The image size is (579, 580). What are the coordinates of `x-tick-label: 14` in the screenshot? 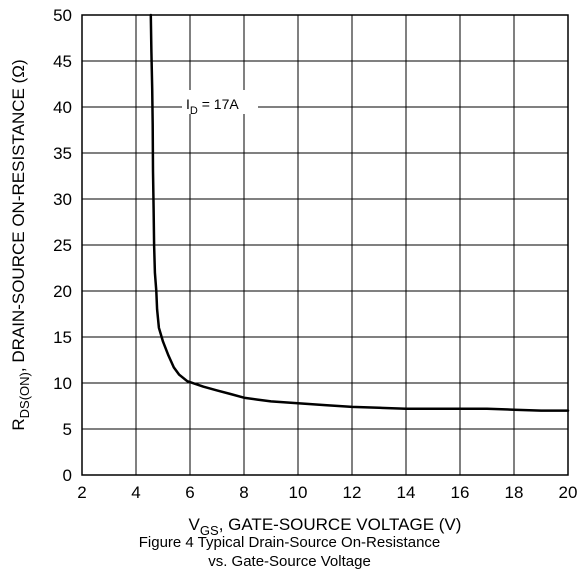 It's located at (406, 492).